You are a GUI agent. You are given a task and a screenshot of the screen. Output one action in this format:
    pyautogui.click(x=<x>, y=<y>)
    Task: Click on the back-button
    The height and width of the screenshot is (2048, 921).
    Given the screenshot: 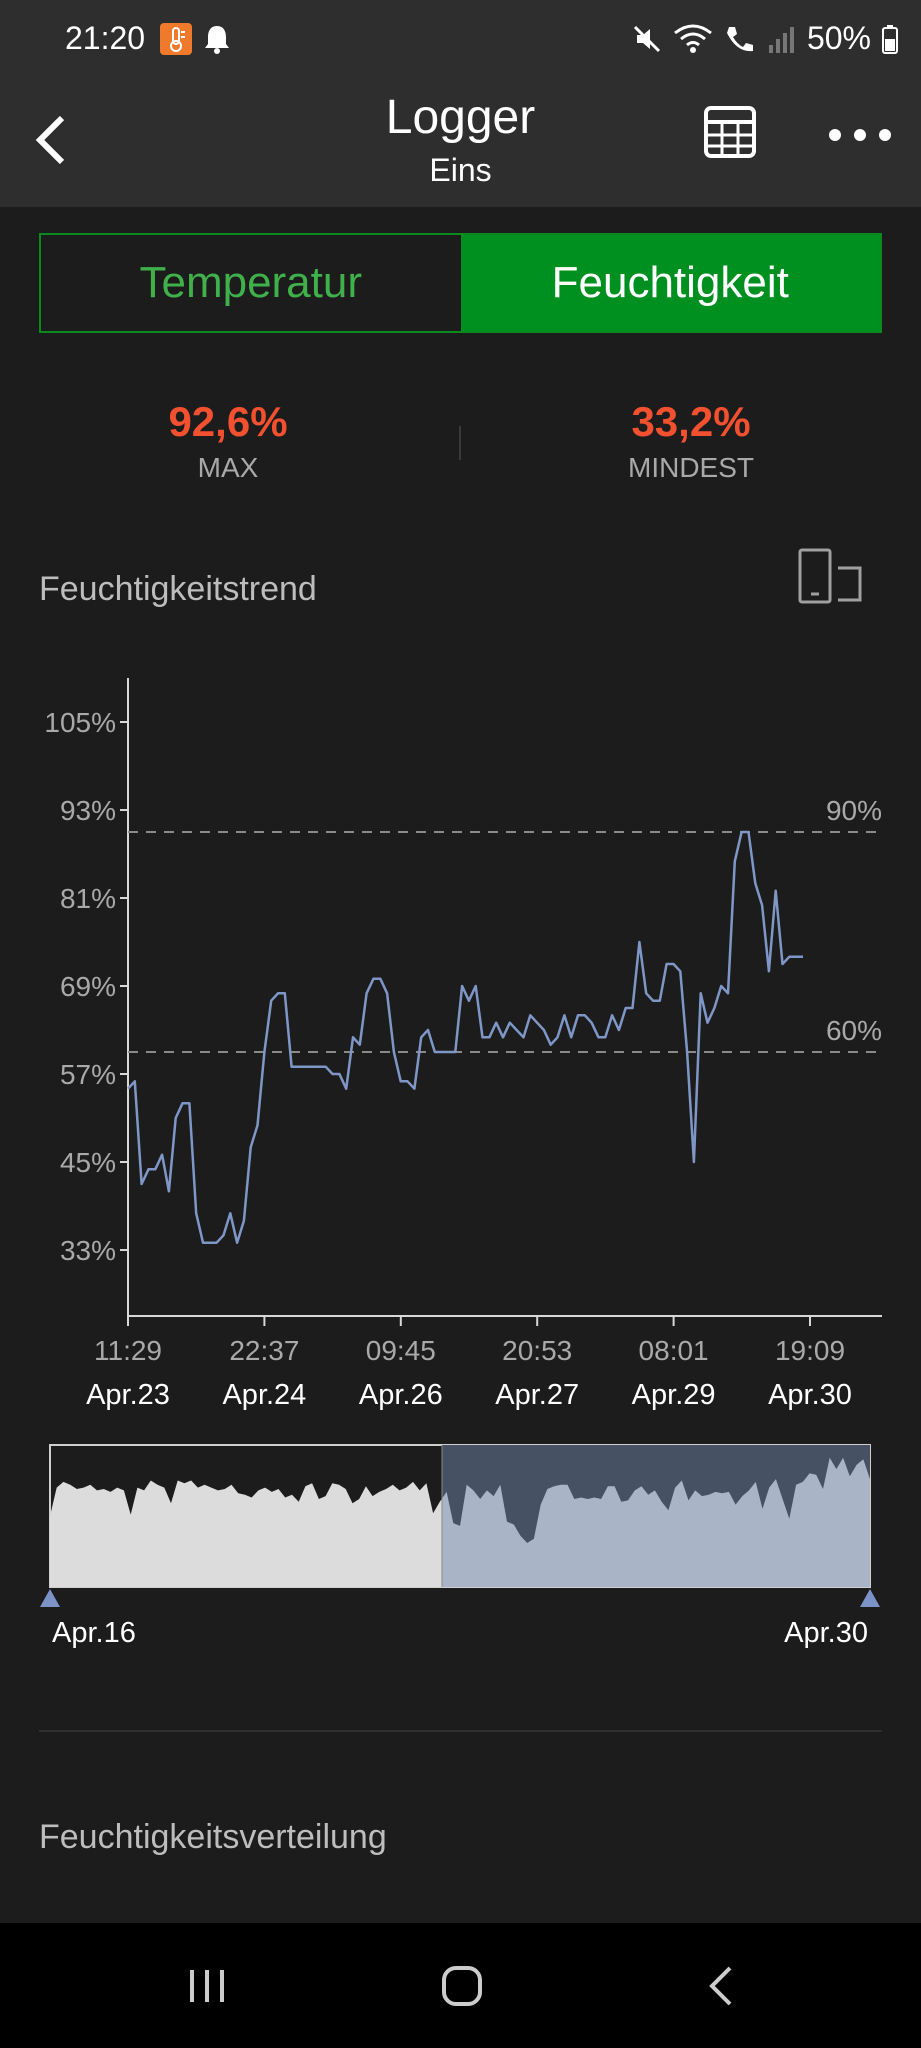 What is the action you would take?
    pyautogui.click(x=55, y=140)
    